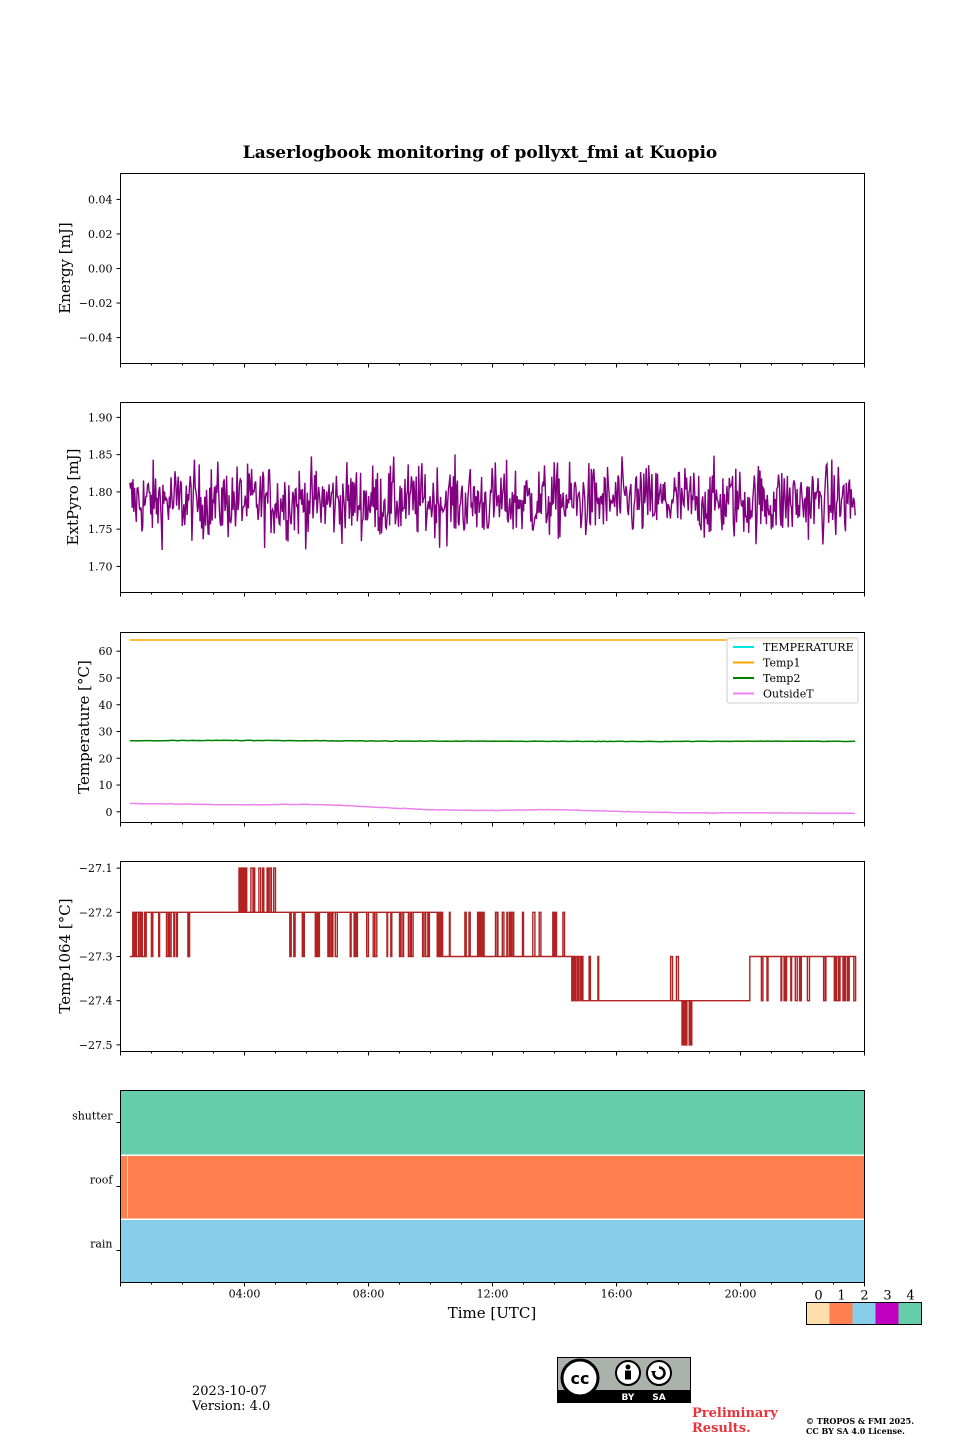 The height and width of the screenshot is (1440, 960). Describe the element at coordinates (231, 1406) in the screenshot. I see `footer-version: Version: 4.0` at that location.